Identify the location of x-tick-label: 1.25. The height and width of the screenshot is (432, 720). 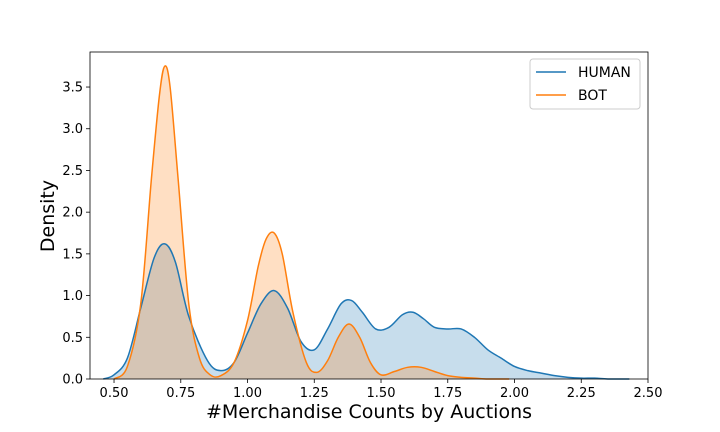
(314, 393).